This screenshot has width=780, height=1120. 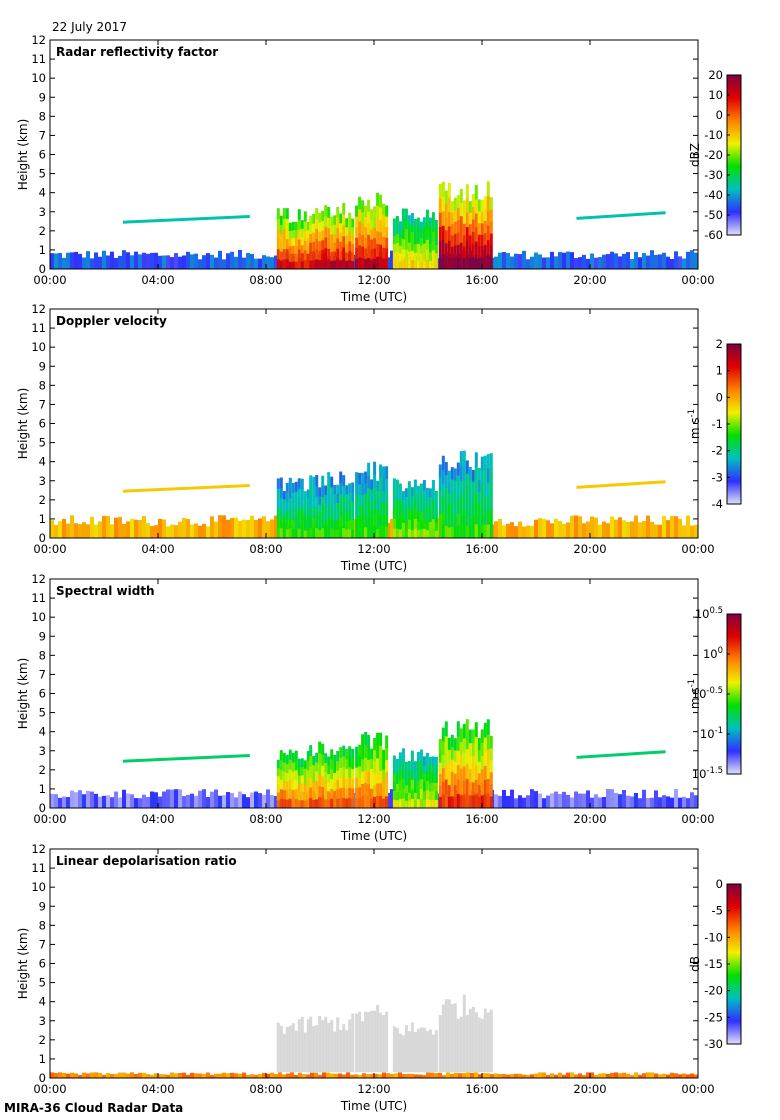 What do you see at coordinates (49, 819) in the screenshot?
I see `x-tick-label: 00:00` at bounding box center [49, 819].